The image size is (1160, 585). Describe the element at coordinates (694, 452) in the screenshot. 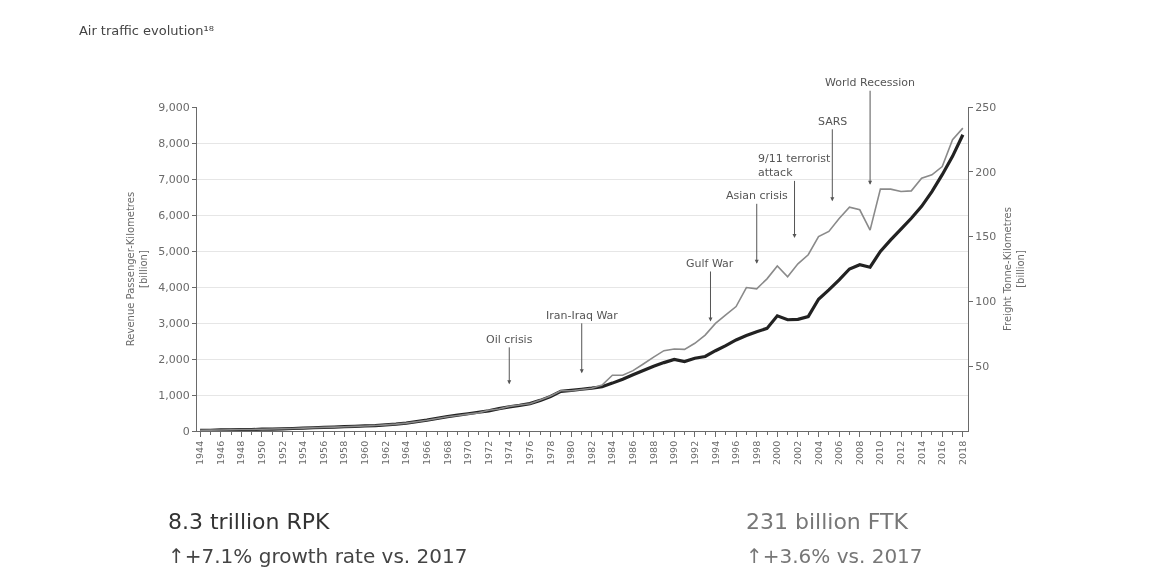

I see `x-tick-label: 1992` at that location.